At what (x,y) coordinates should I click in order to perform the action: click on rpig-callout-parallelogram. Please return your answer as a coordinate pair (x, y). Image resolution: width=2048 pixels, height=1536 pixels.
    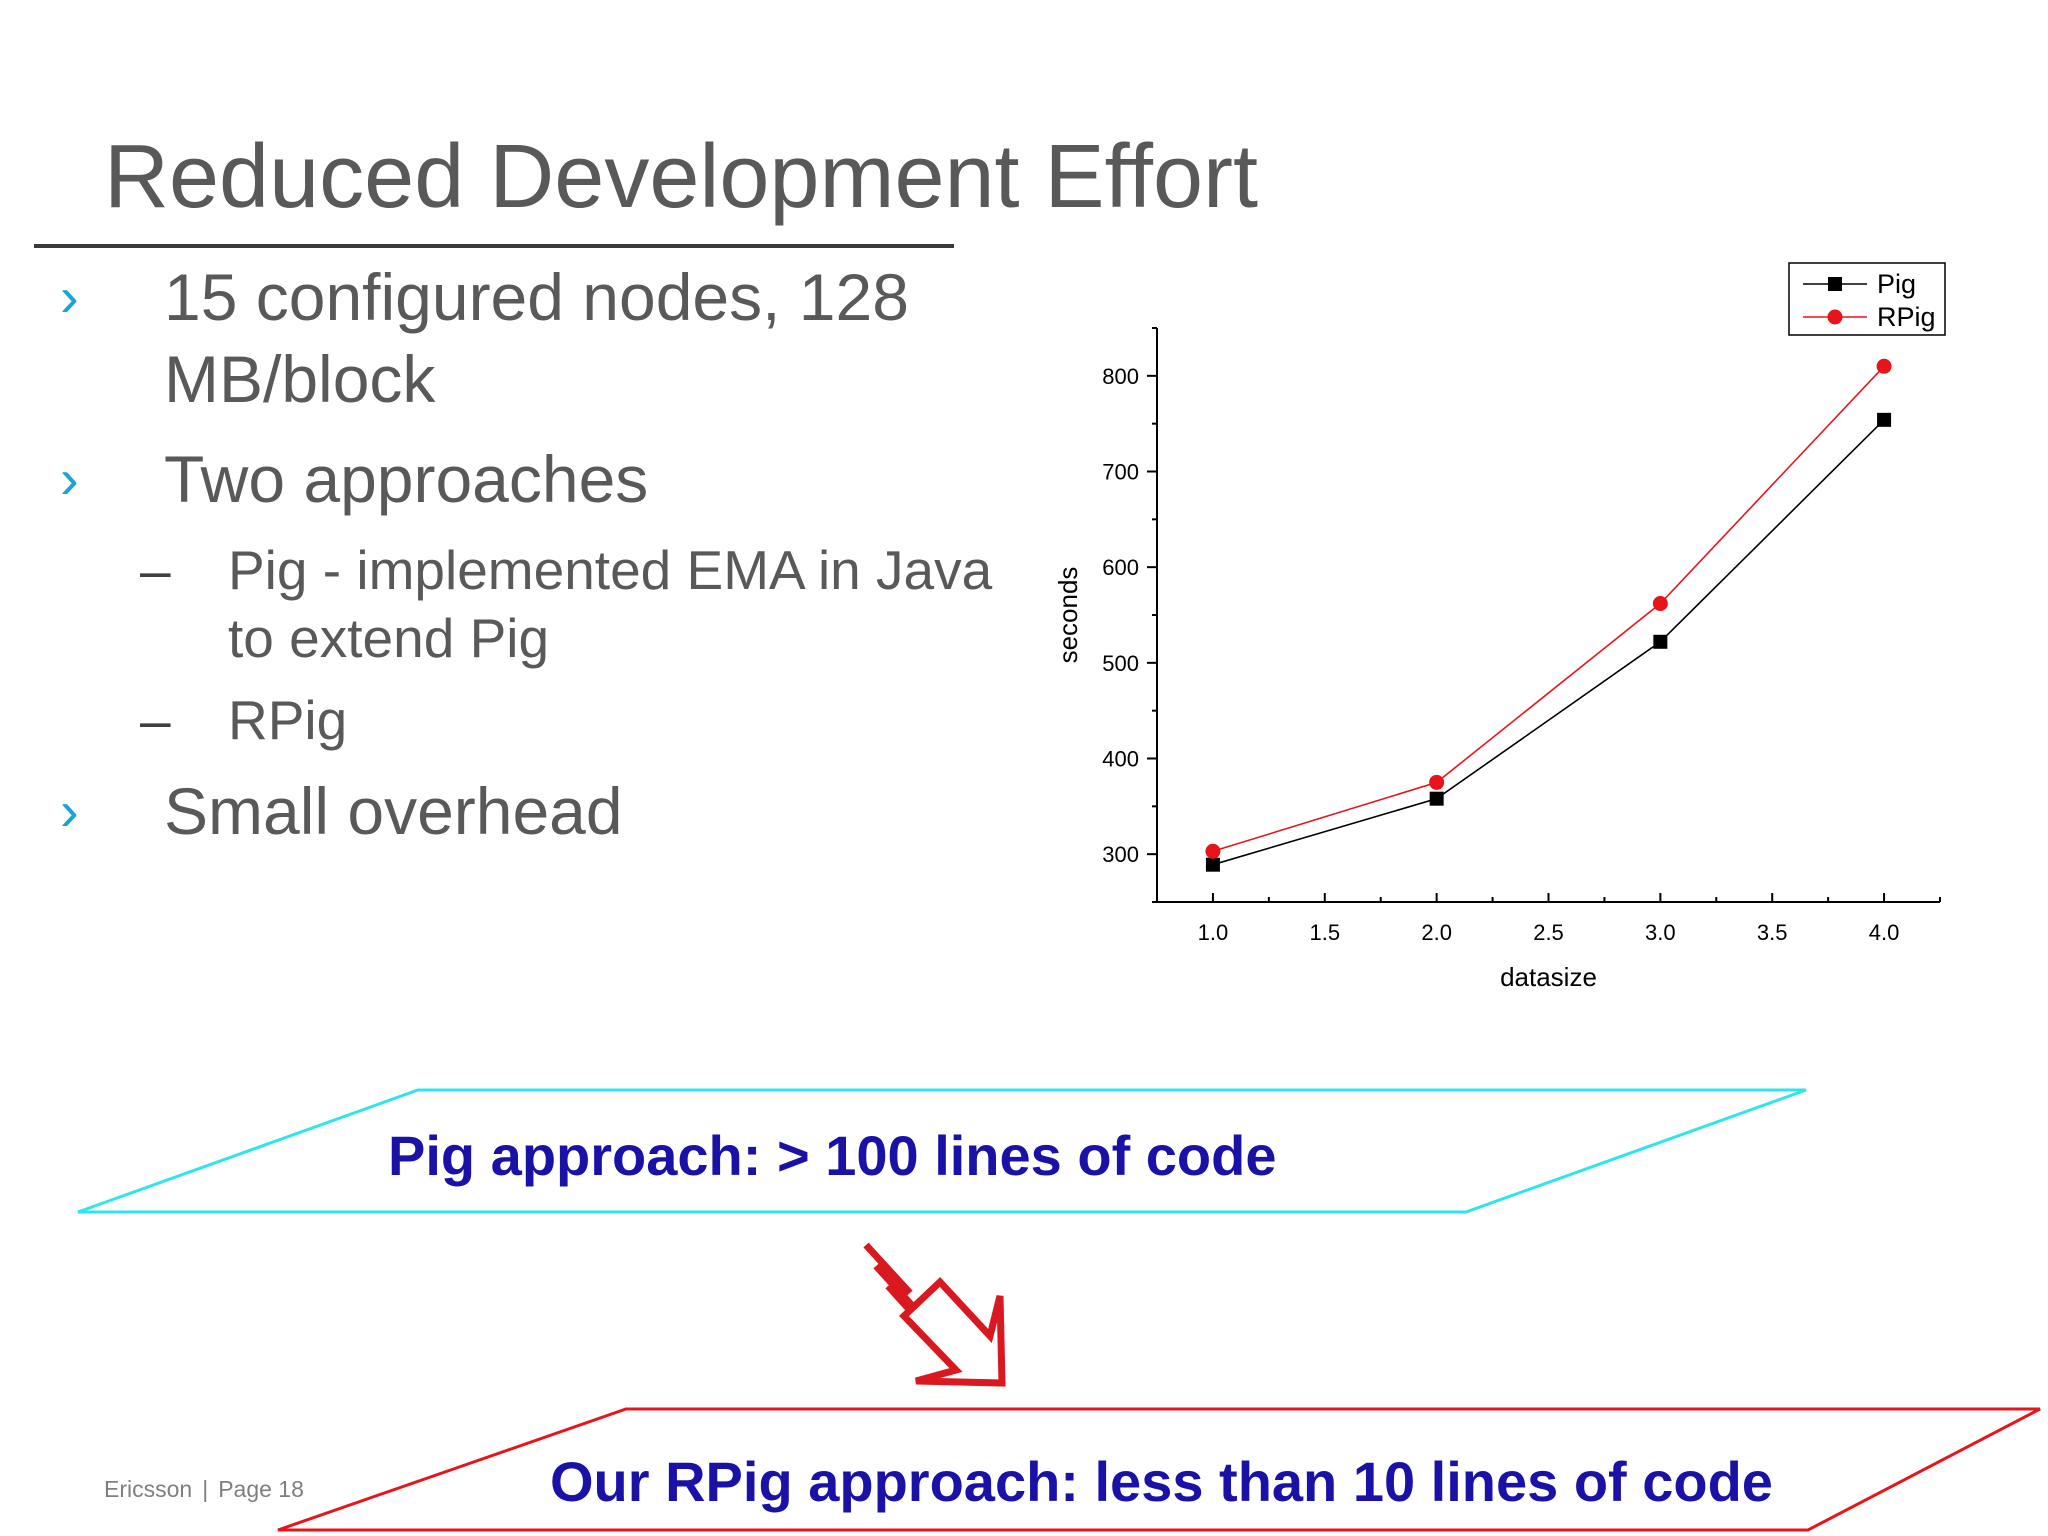
    Looking at the image, I should click on (1159, 1469).